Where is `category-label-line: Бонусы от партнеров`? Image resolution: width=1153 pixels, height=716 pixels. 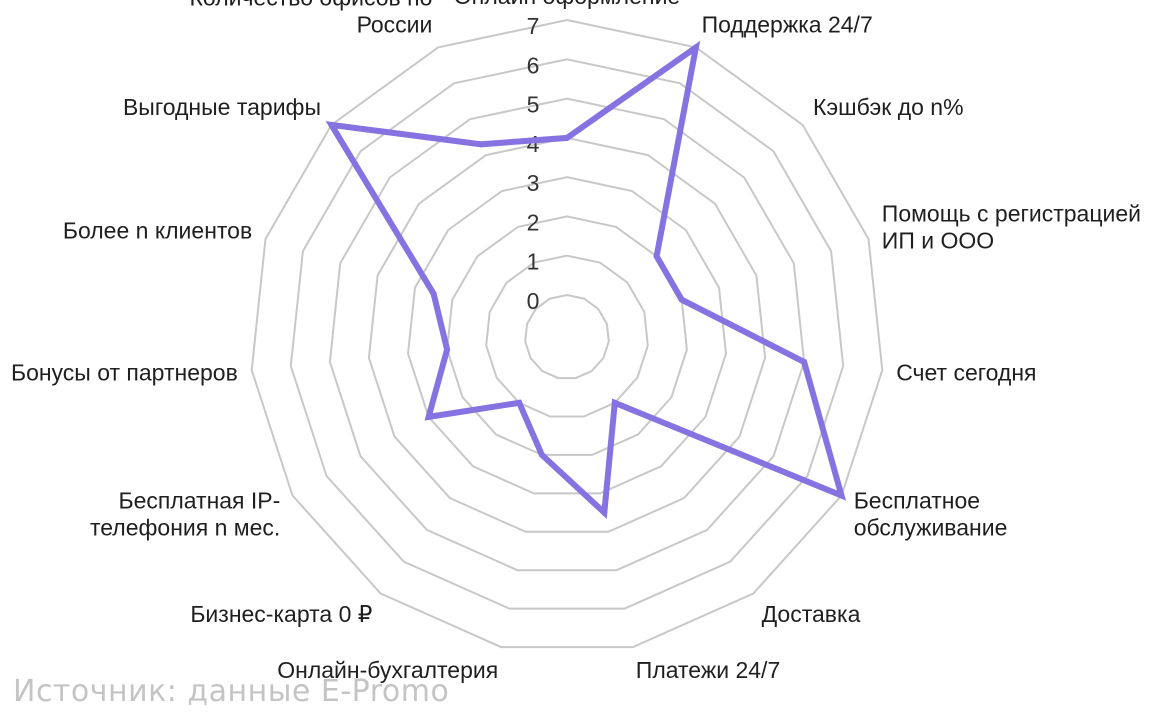
category-label-line: Бонусы от партнеров is located at coordinates (124, 372).